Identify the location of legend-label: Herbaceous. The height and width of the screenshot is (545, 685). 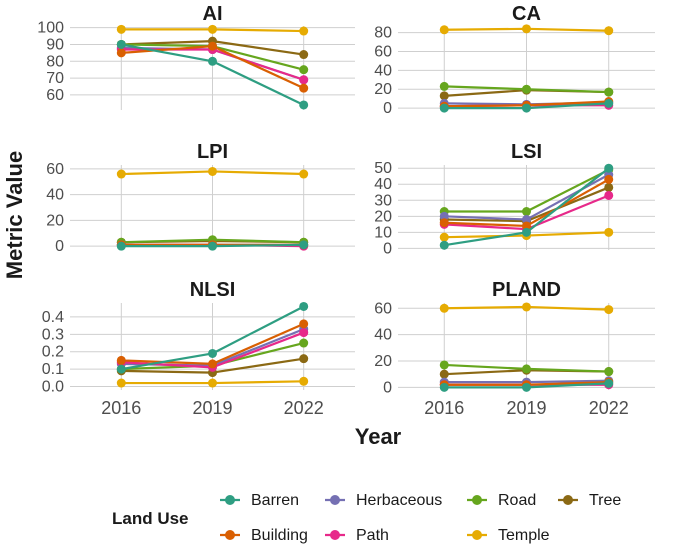
(399, 500).